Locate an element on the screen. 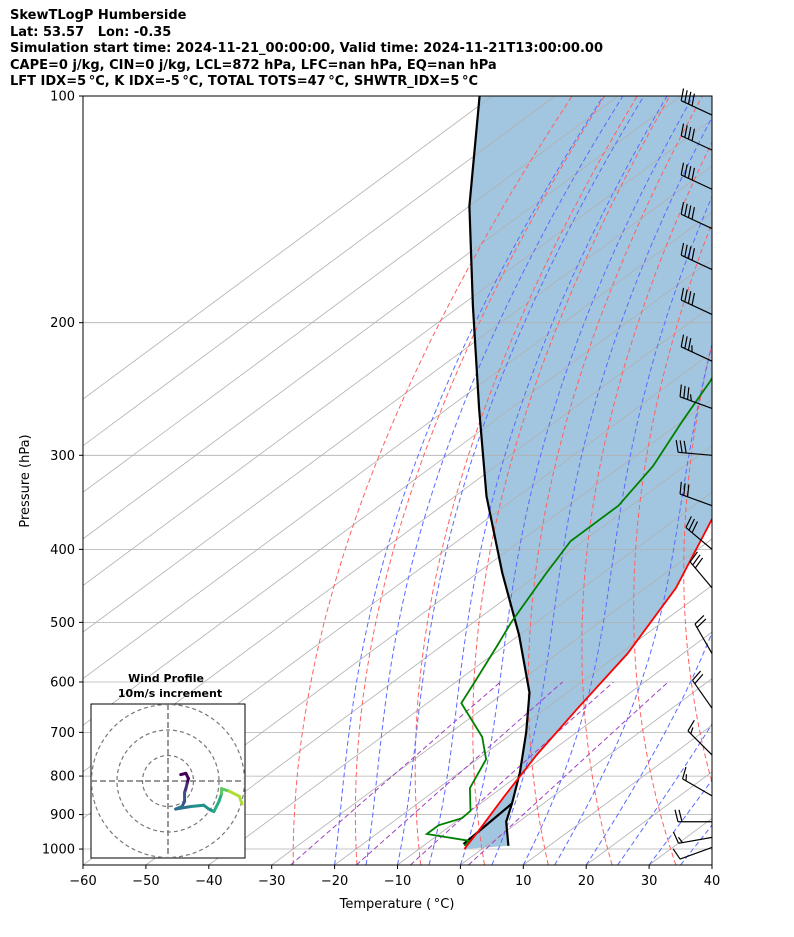 This screenshot has height=937, width=794. hodograph-segment is located at coordinates (234, 793).